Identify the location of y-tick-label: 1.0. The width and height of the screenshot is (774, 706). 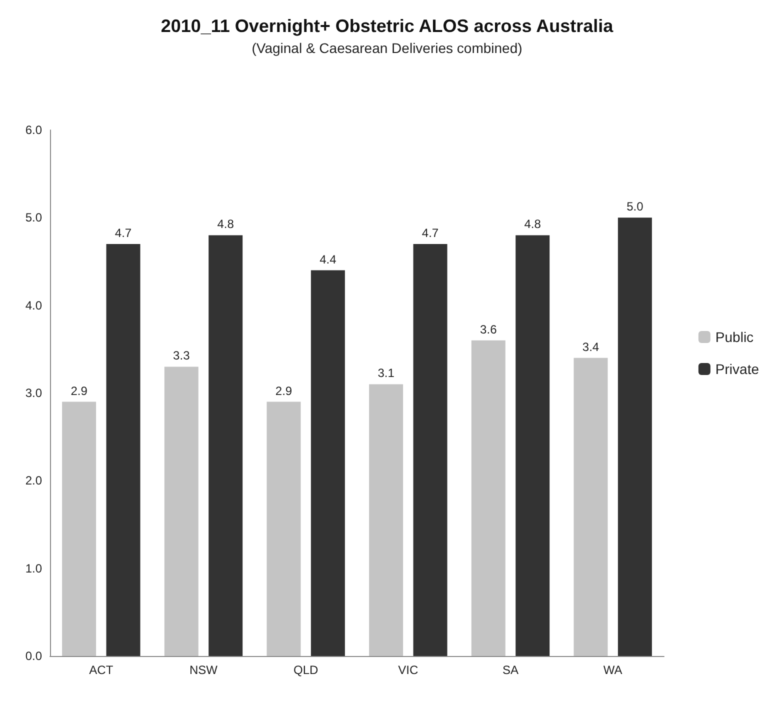
(33, 568).